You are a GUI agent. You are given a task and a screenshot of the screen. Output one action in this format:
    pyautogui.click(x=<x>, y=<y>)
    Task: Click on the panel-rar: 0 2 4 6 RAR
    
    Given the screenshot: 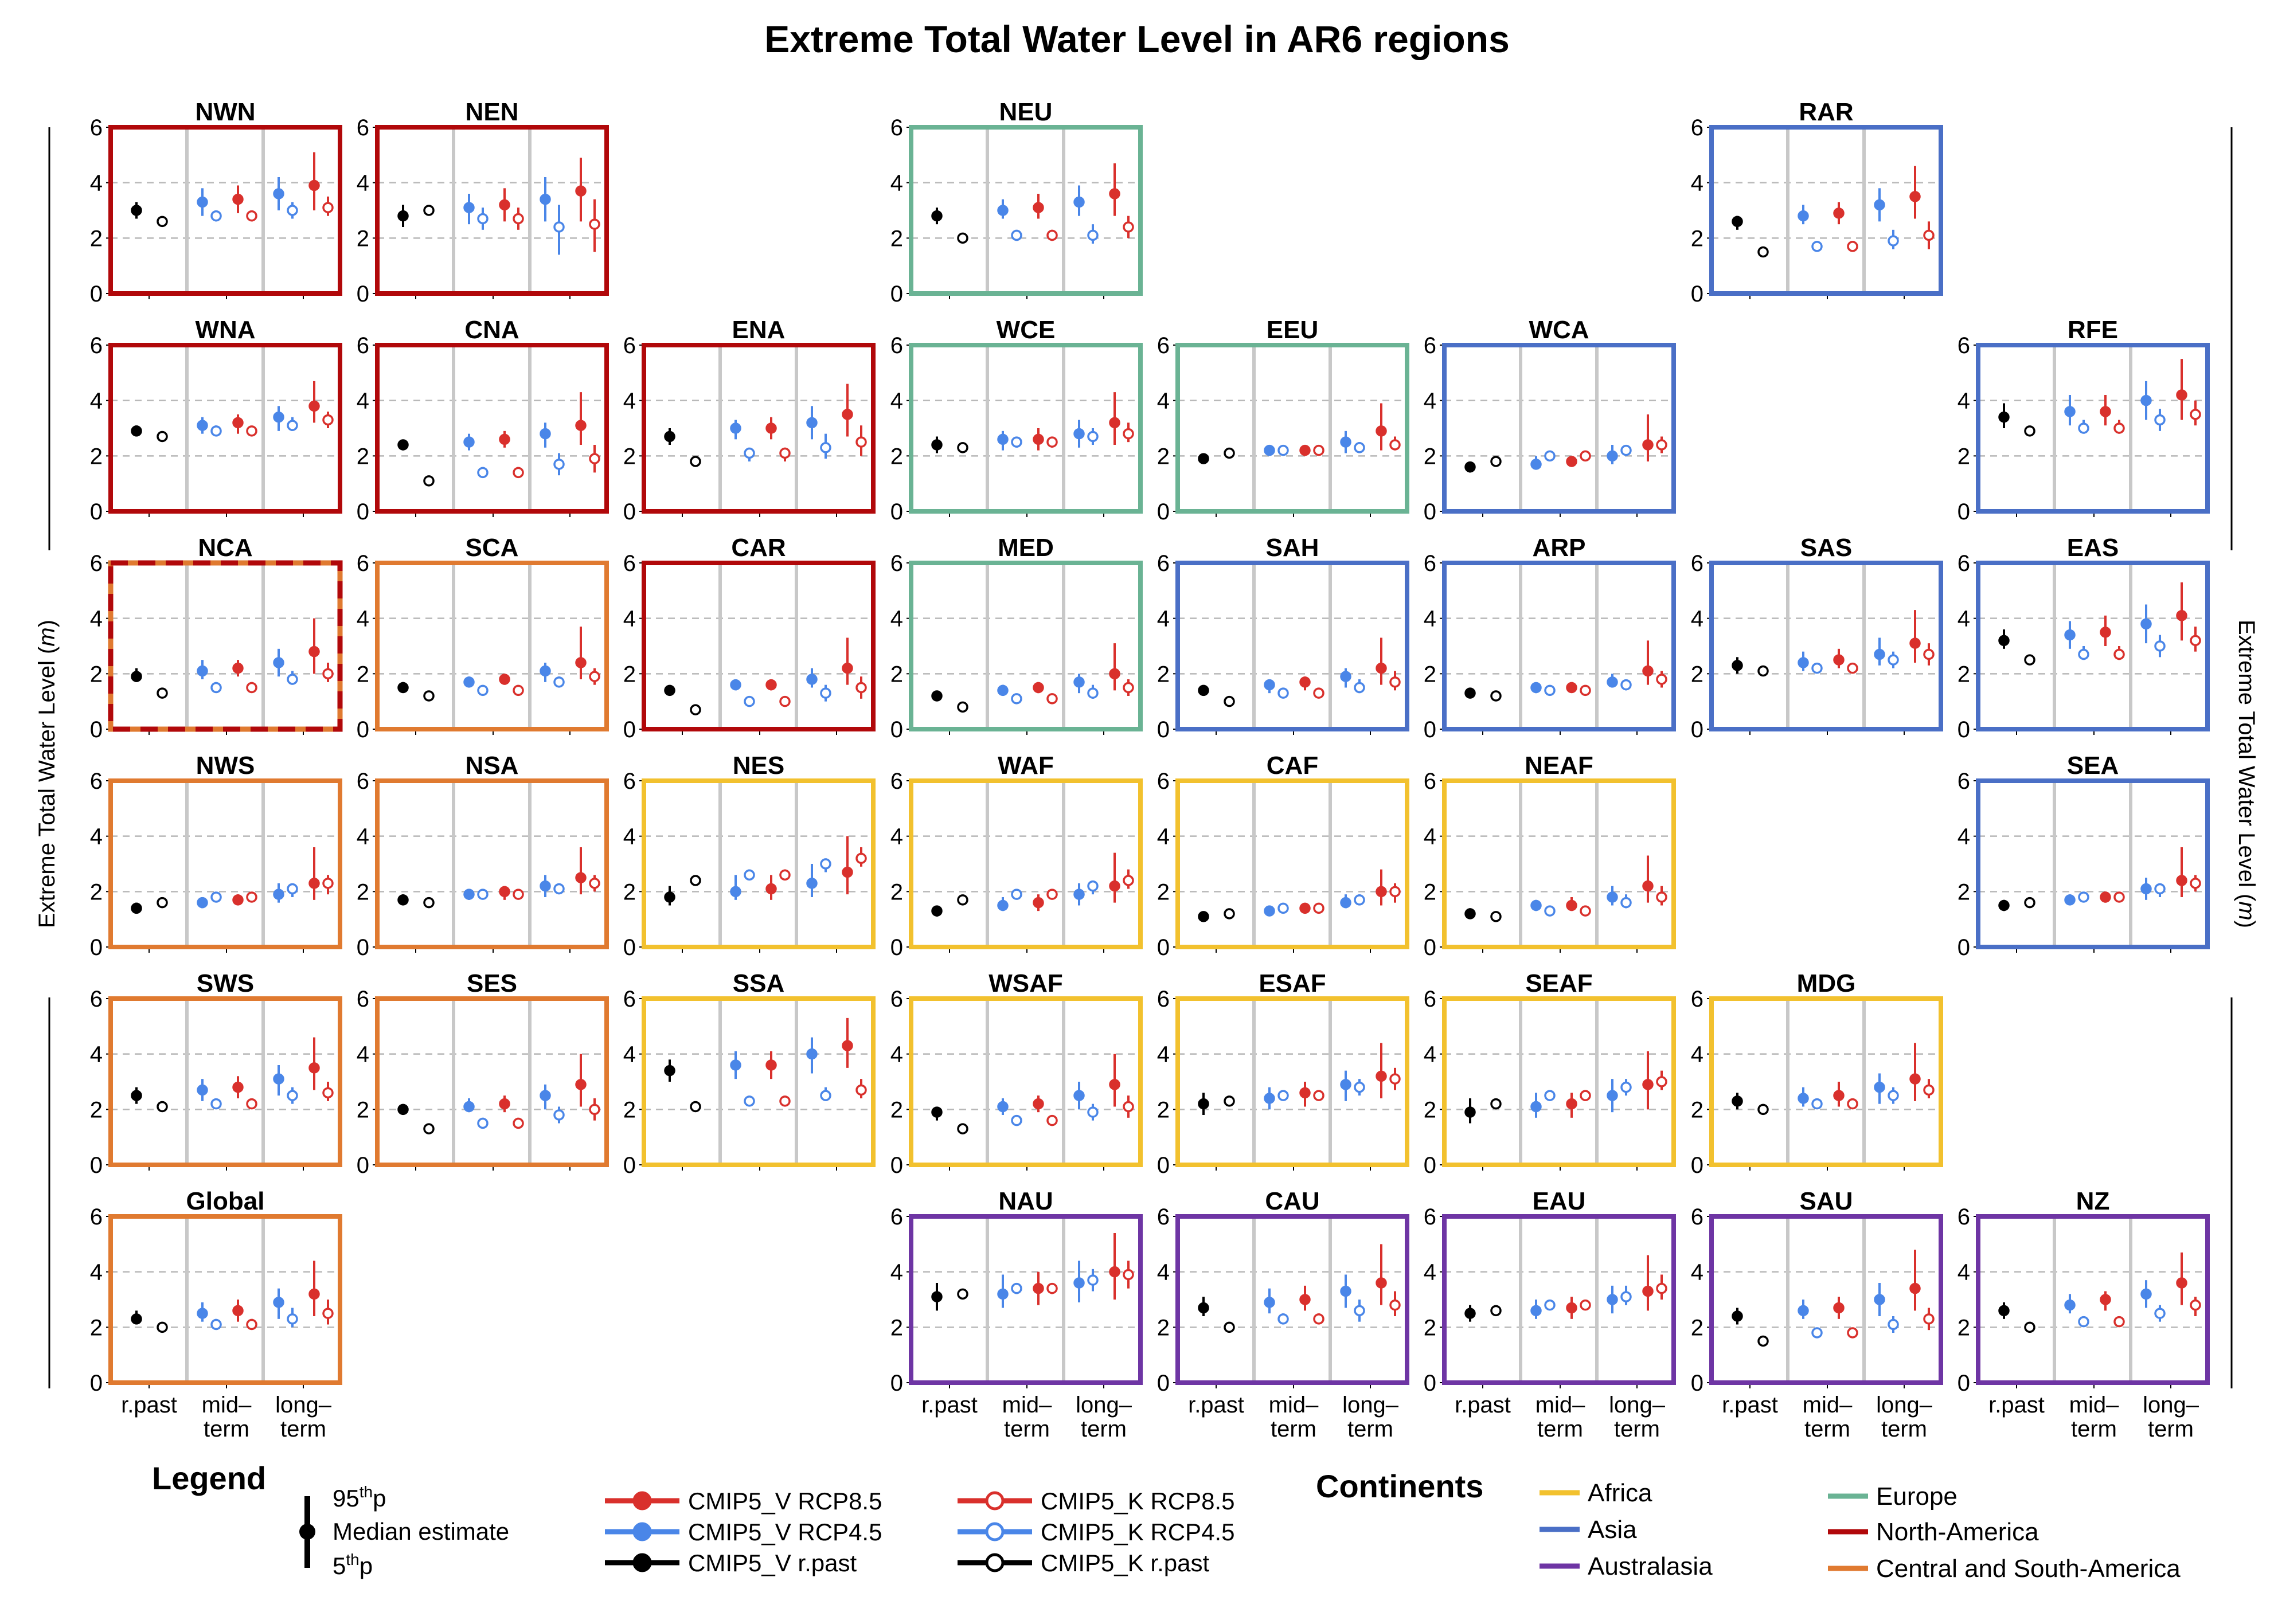 What is the action you would take?
    pyautogui.click(x=1817, y=202)
    